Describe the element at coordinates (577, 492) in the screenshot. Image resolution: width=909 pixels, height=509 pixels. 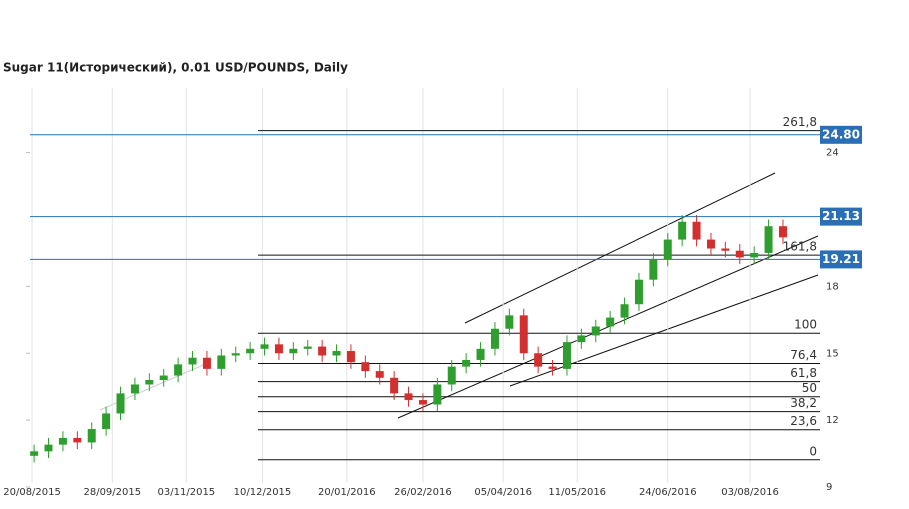
I see `x-tick-label: 11/05/2016` at that location.